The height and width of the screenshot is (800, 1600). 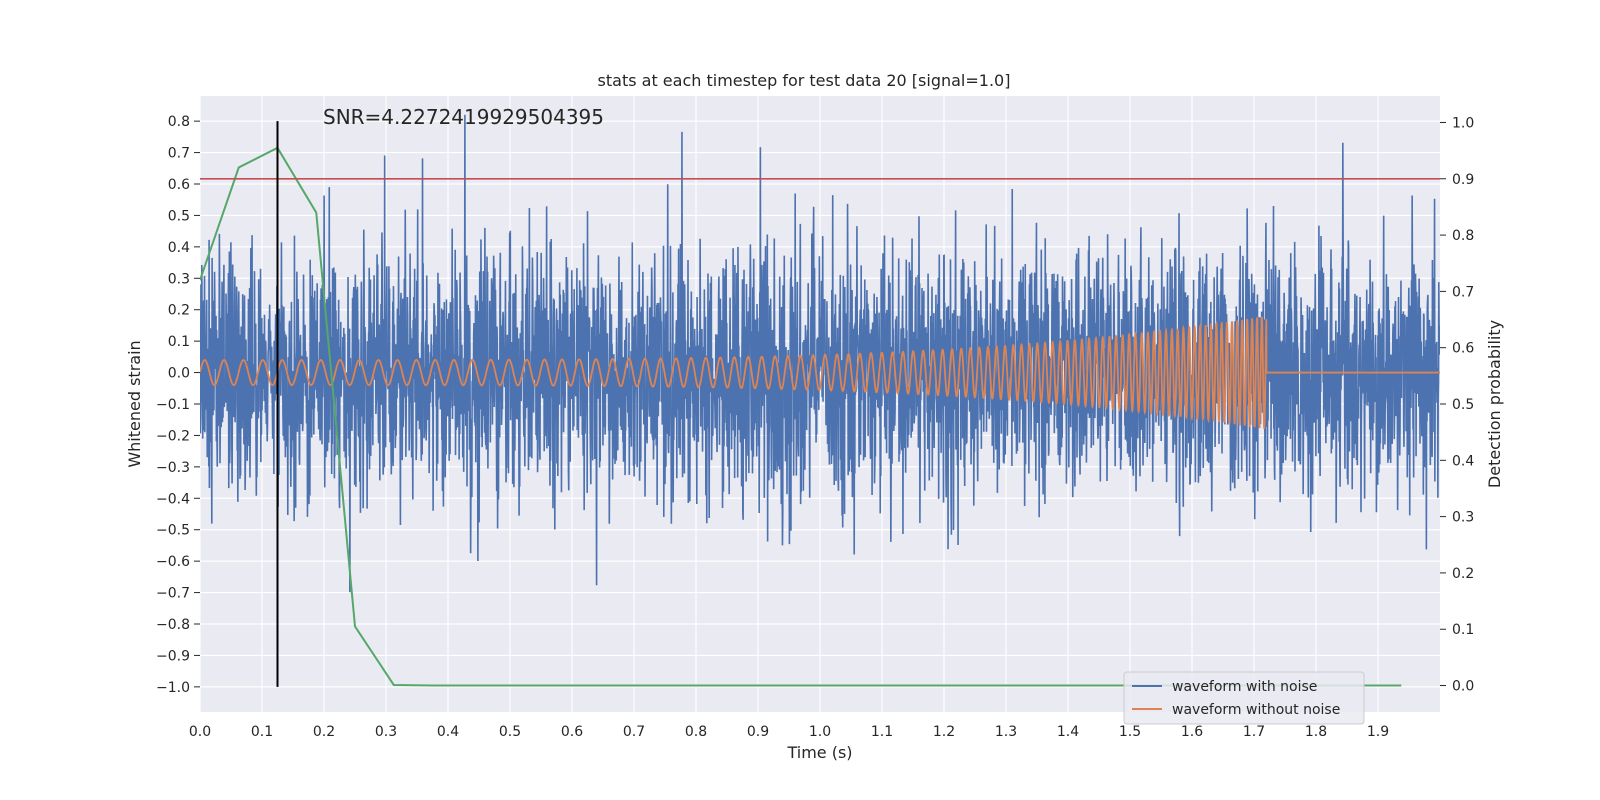 What do you see at coordinates (1254, 732) in the screenshot?
I see `x-tick-label: 1.7` at bounding box center [1254, 732].